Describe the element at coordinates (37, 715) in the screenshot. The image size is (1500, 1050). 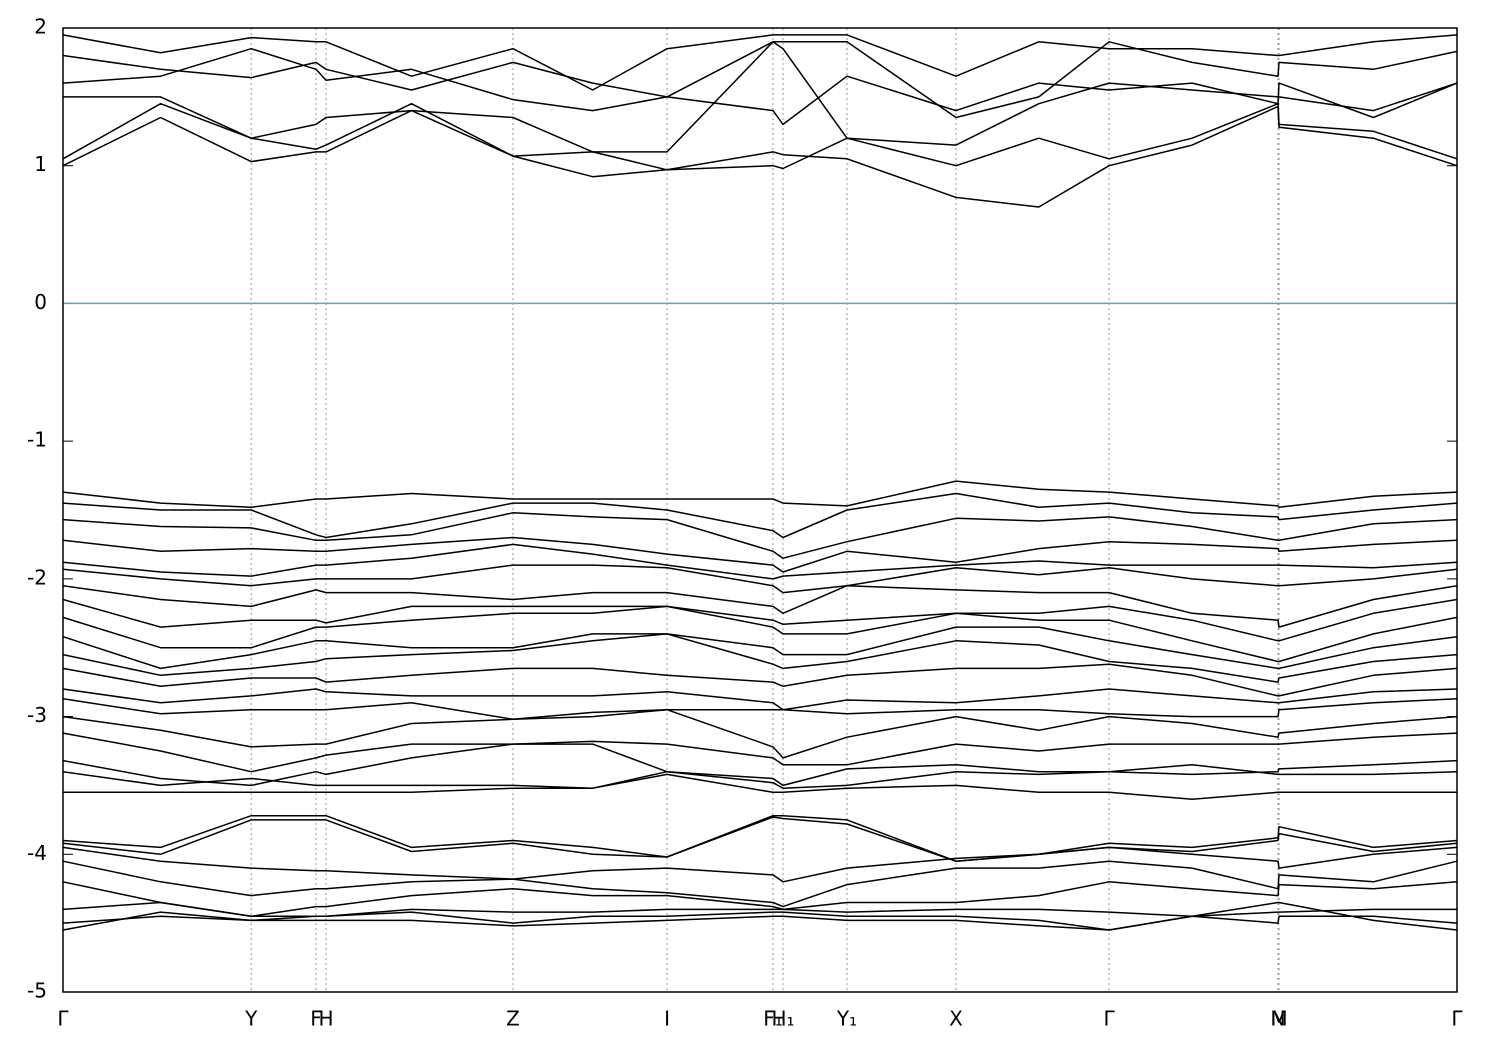
I see `y-tick-label: -3` at that location.